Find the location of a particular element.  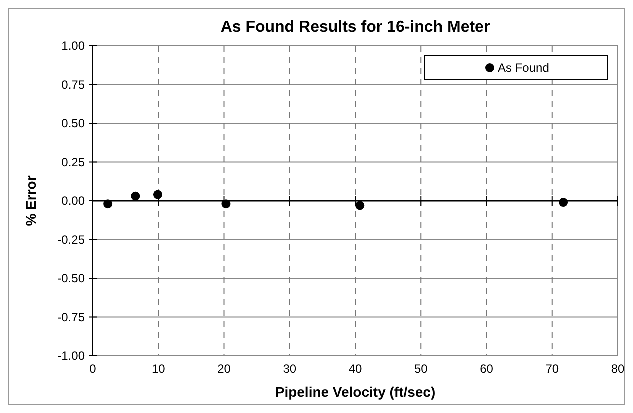

y-tick-label: -0.25 is located at coordinates (72, 239).